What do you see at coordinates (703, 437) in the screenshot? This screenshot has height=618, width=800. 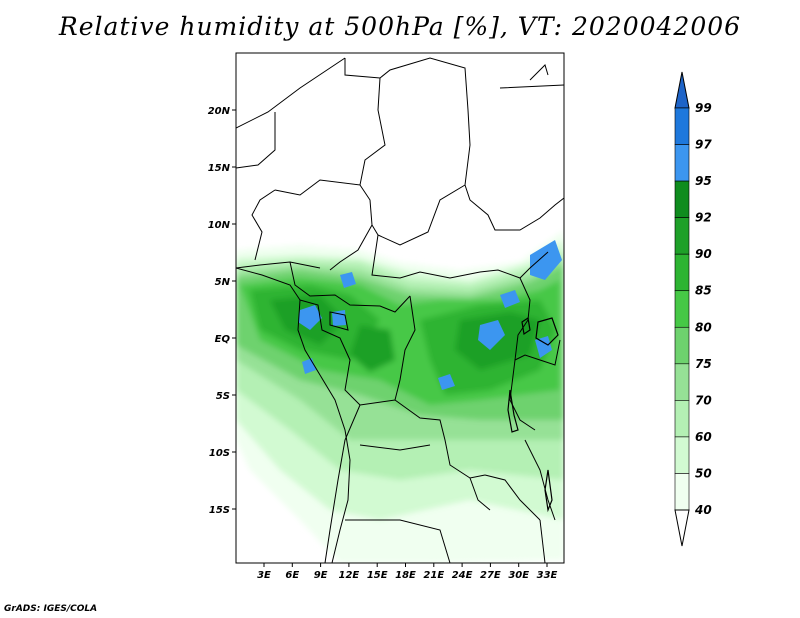 I see `colorbar-label: 60` at bounding box center [703, 437].